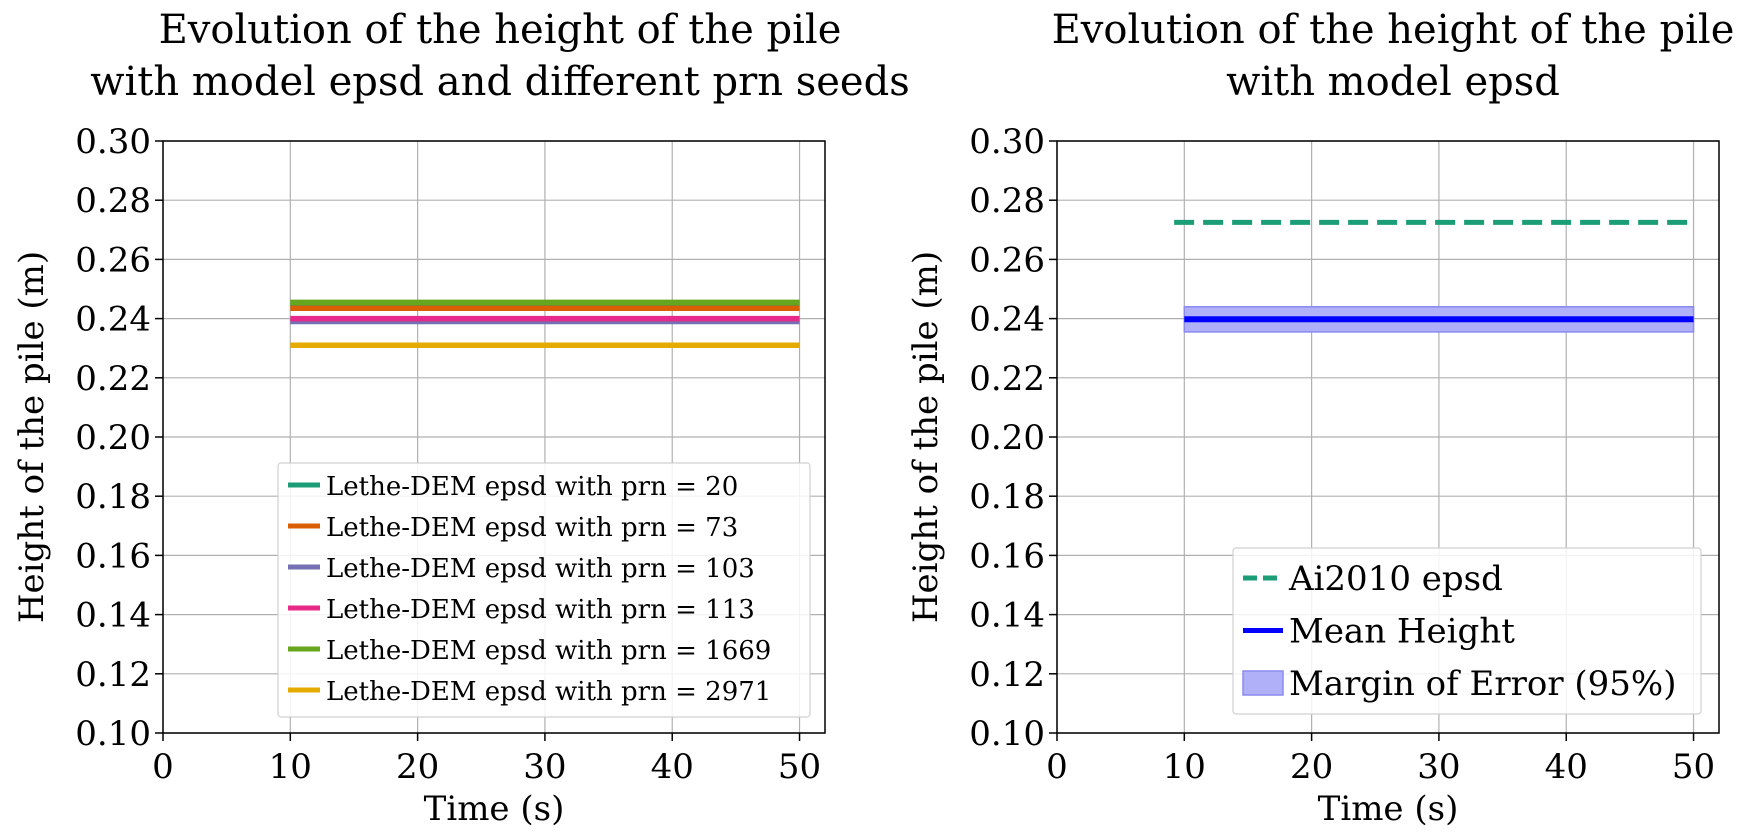  I want to click on legend-label: Lethe-DEM epsd with prn = 103, so click(540, 569).